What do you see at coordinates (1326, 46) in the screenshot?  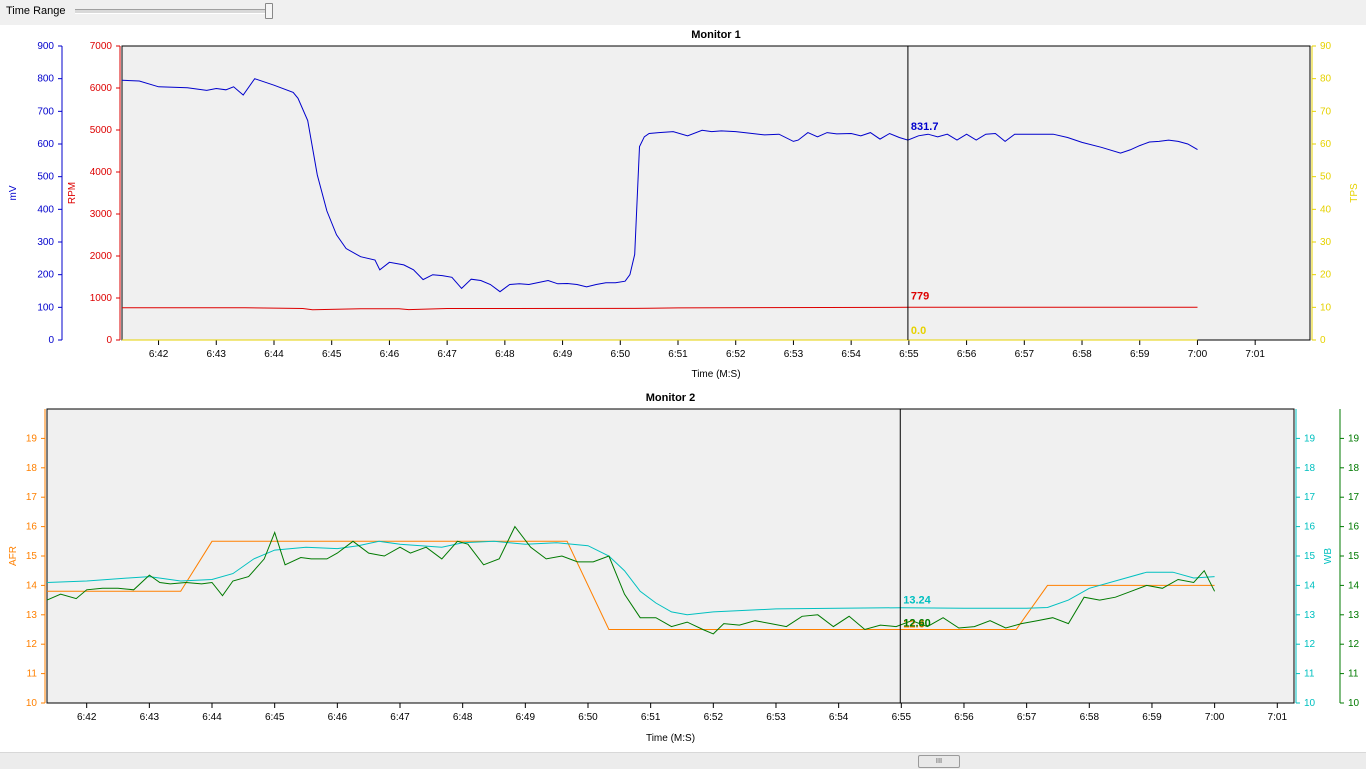 I see `tps-tick-label: 90` at bounding box center [1326, 46].